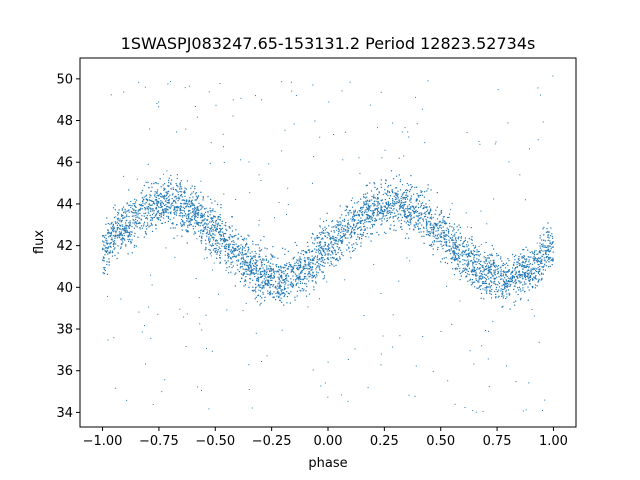 This screenshot has height=480, width=640. What do you see at coordinates (272, 441) in the screenshot?
I see `x-tick-label: −0.25` at bounding box center [272, 441].